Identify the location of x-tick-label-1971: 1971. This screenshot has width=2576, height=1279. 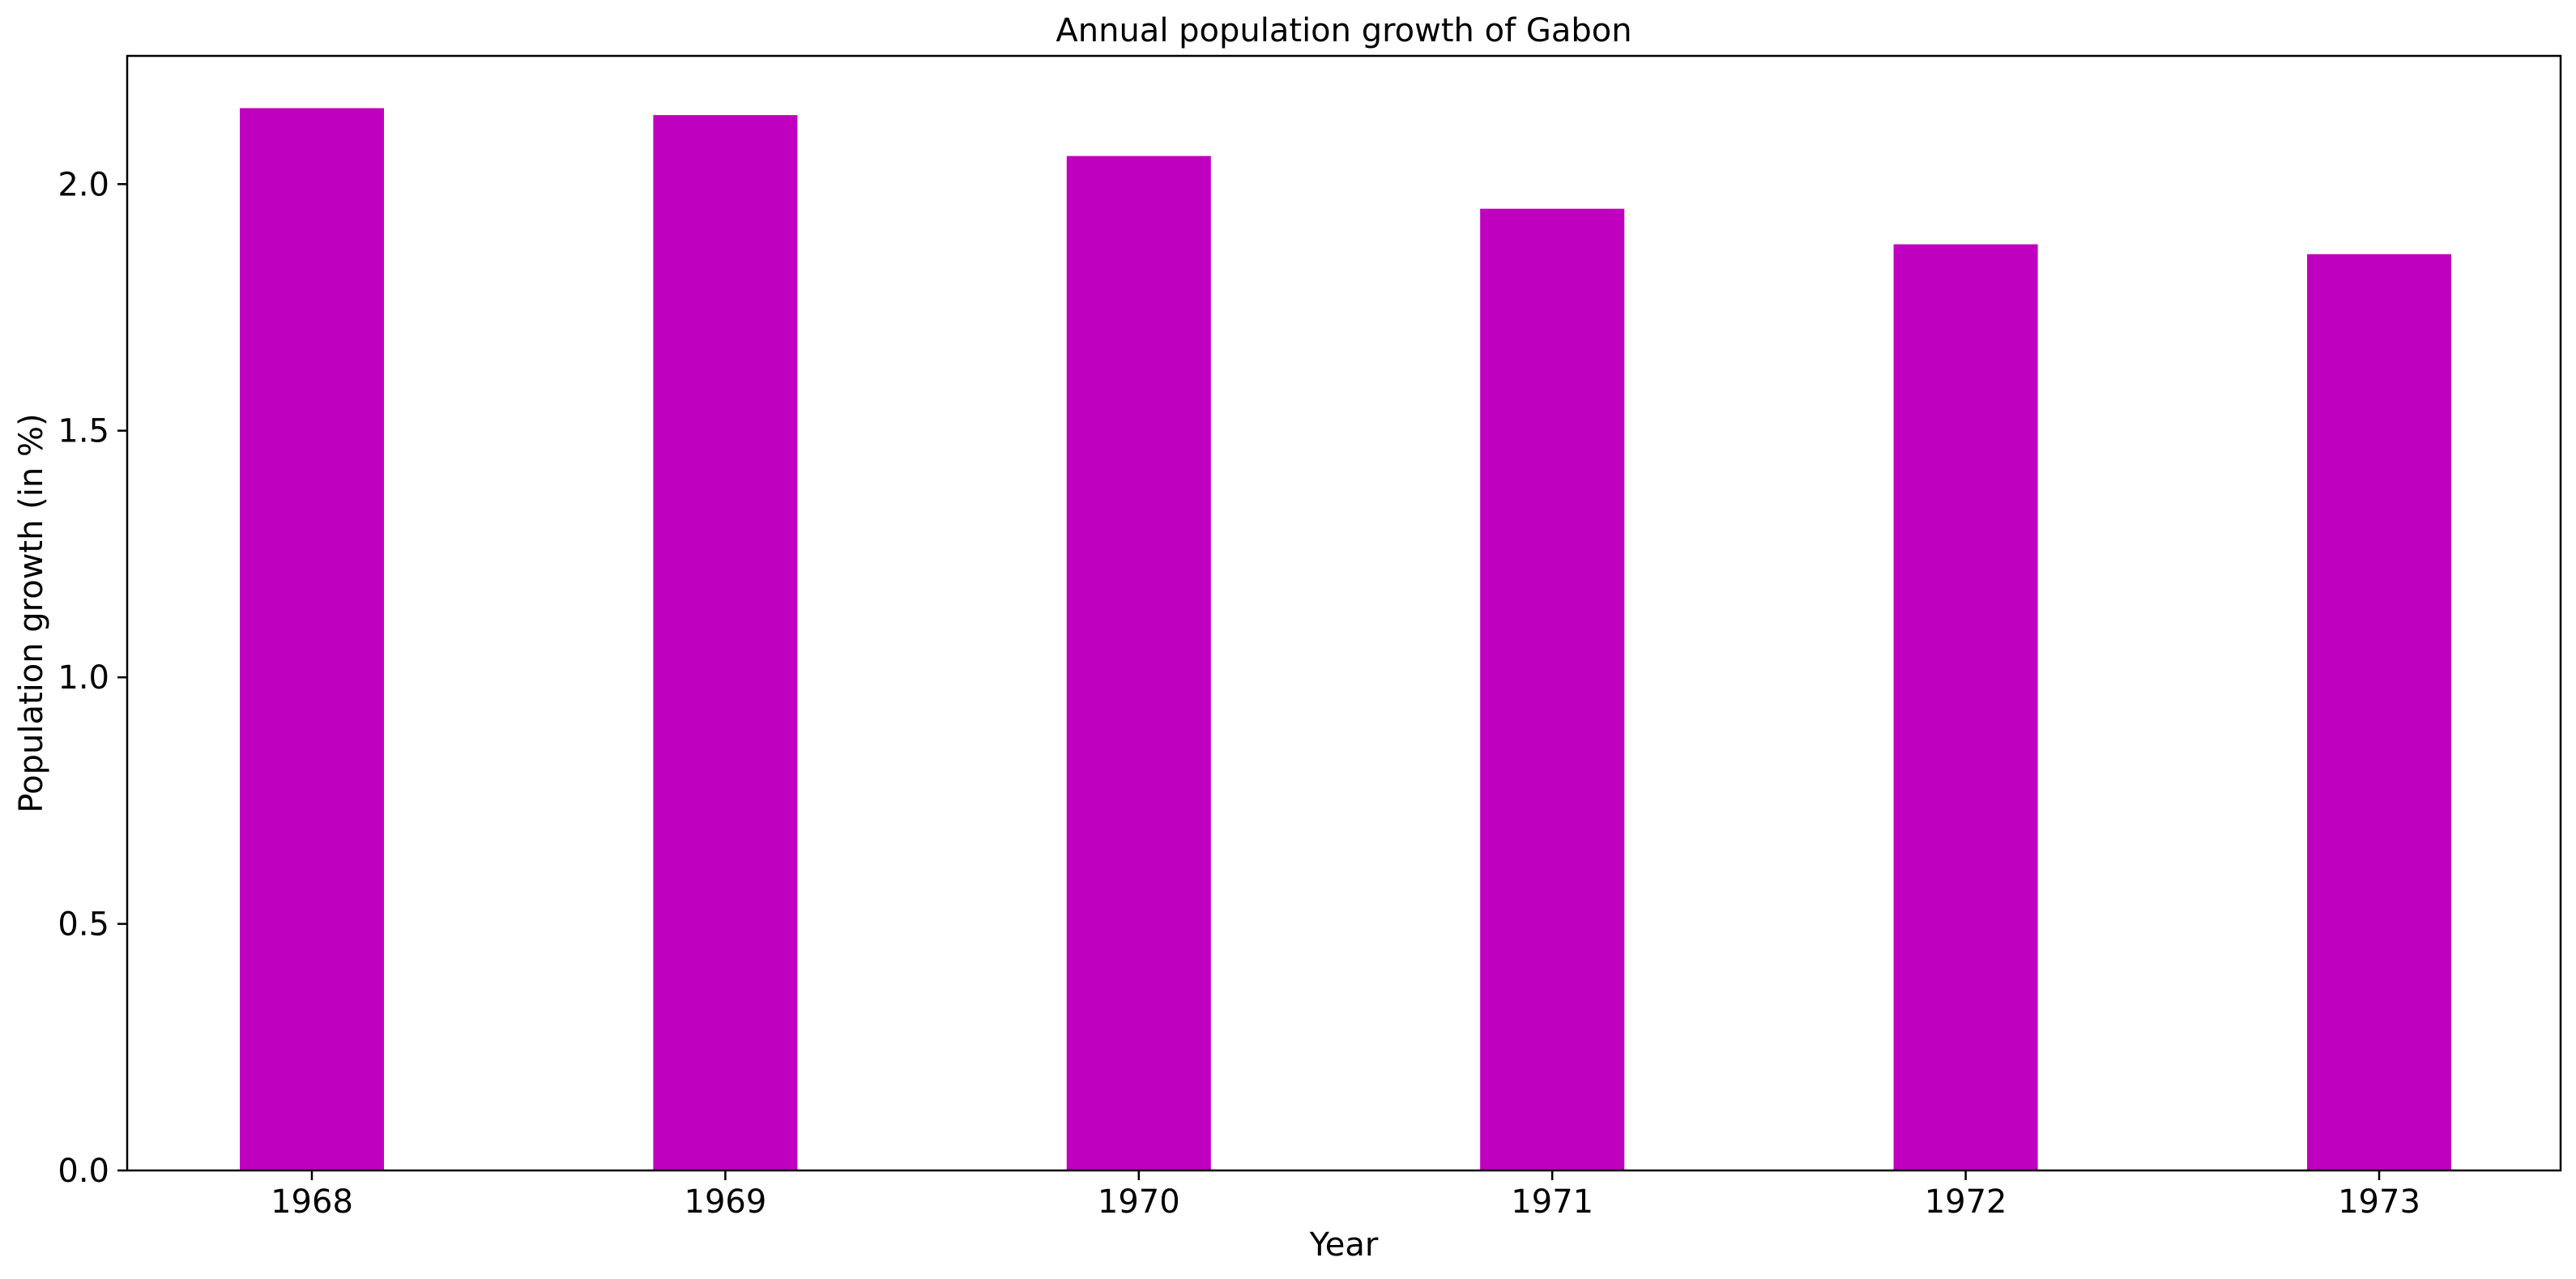
(1552, 1202).